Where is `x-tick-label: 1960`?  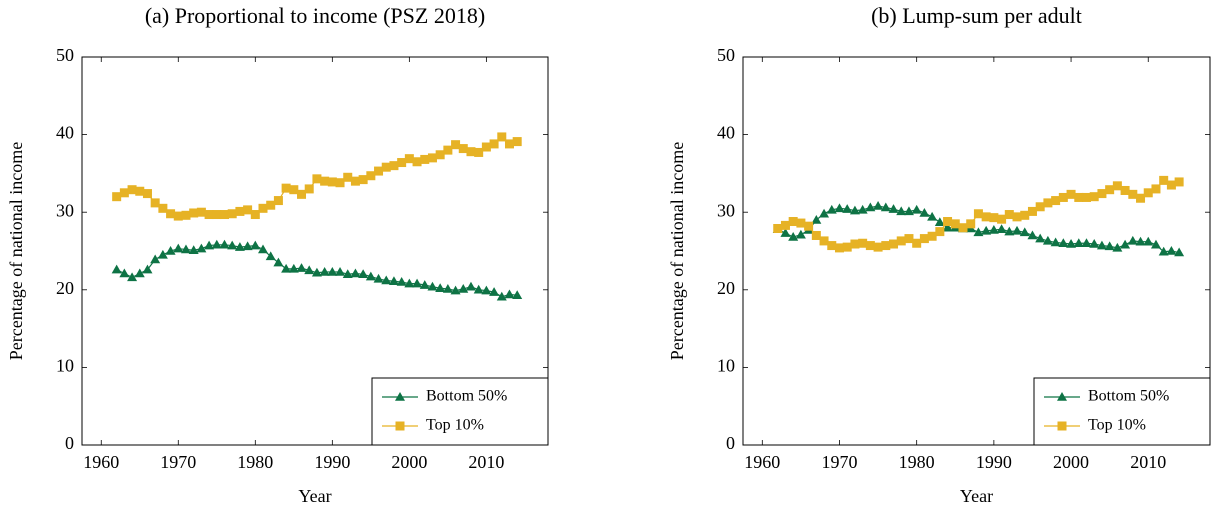
x-tick-label: 1960 is located at coordinates (101, 462).